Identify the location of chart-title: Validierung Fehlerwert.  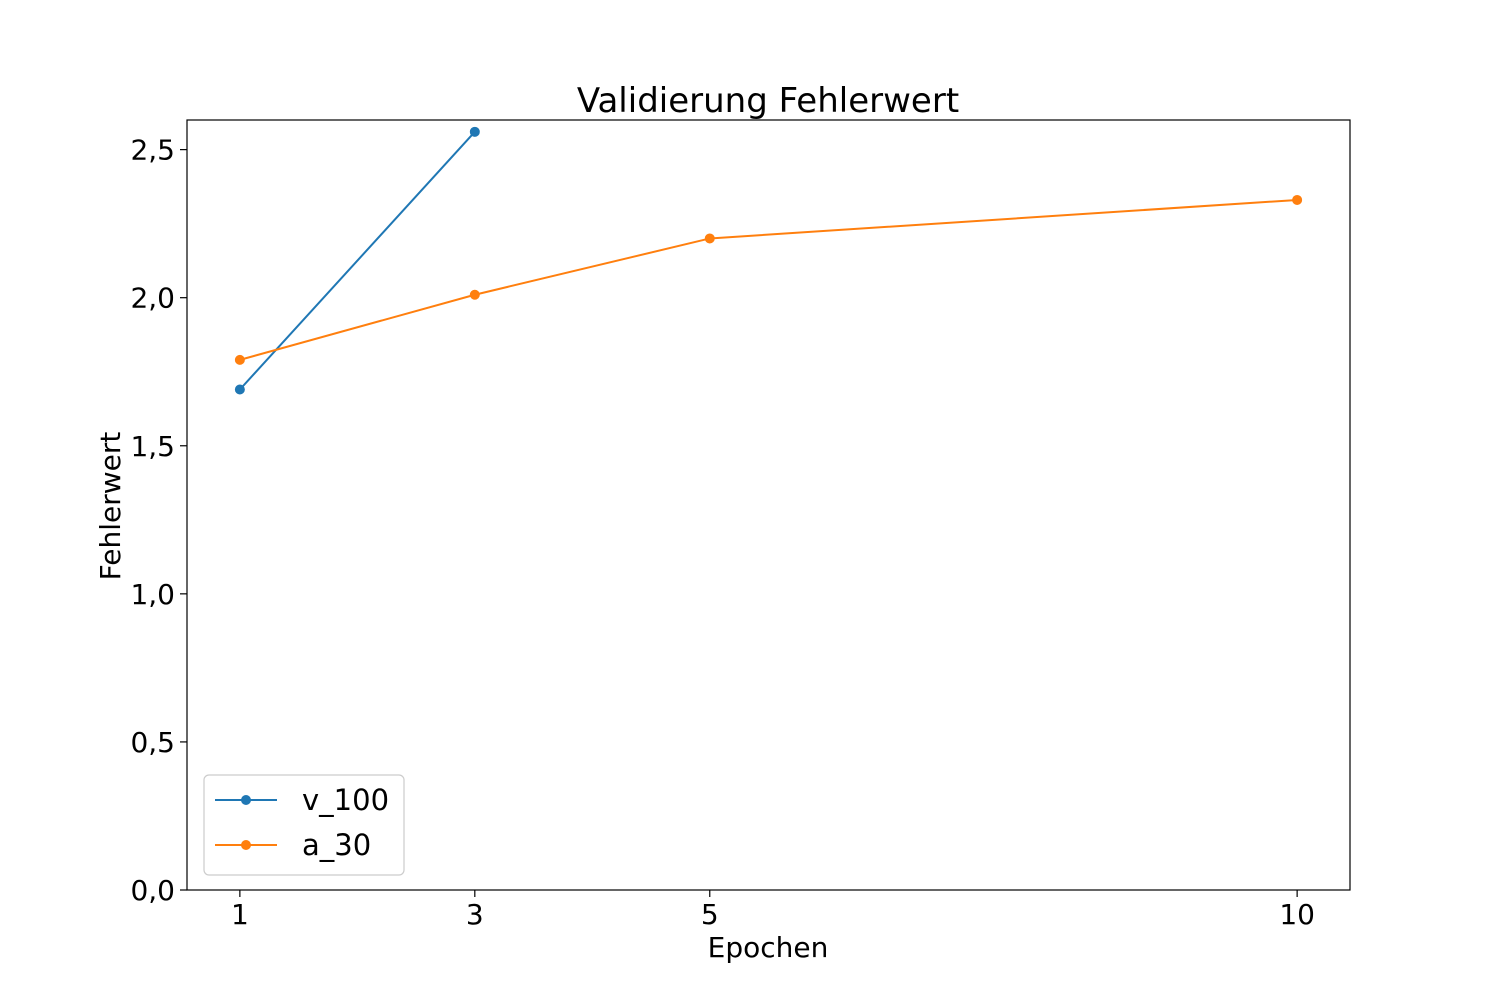
(768, 101).